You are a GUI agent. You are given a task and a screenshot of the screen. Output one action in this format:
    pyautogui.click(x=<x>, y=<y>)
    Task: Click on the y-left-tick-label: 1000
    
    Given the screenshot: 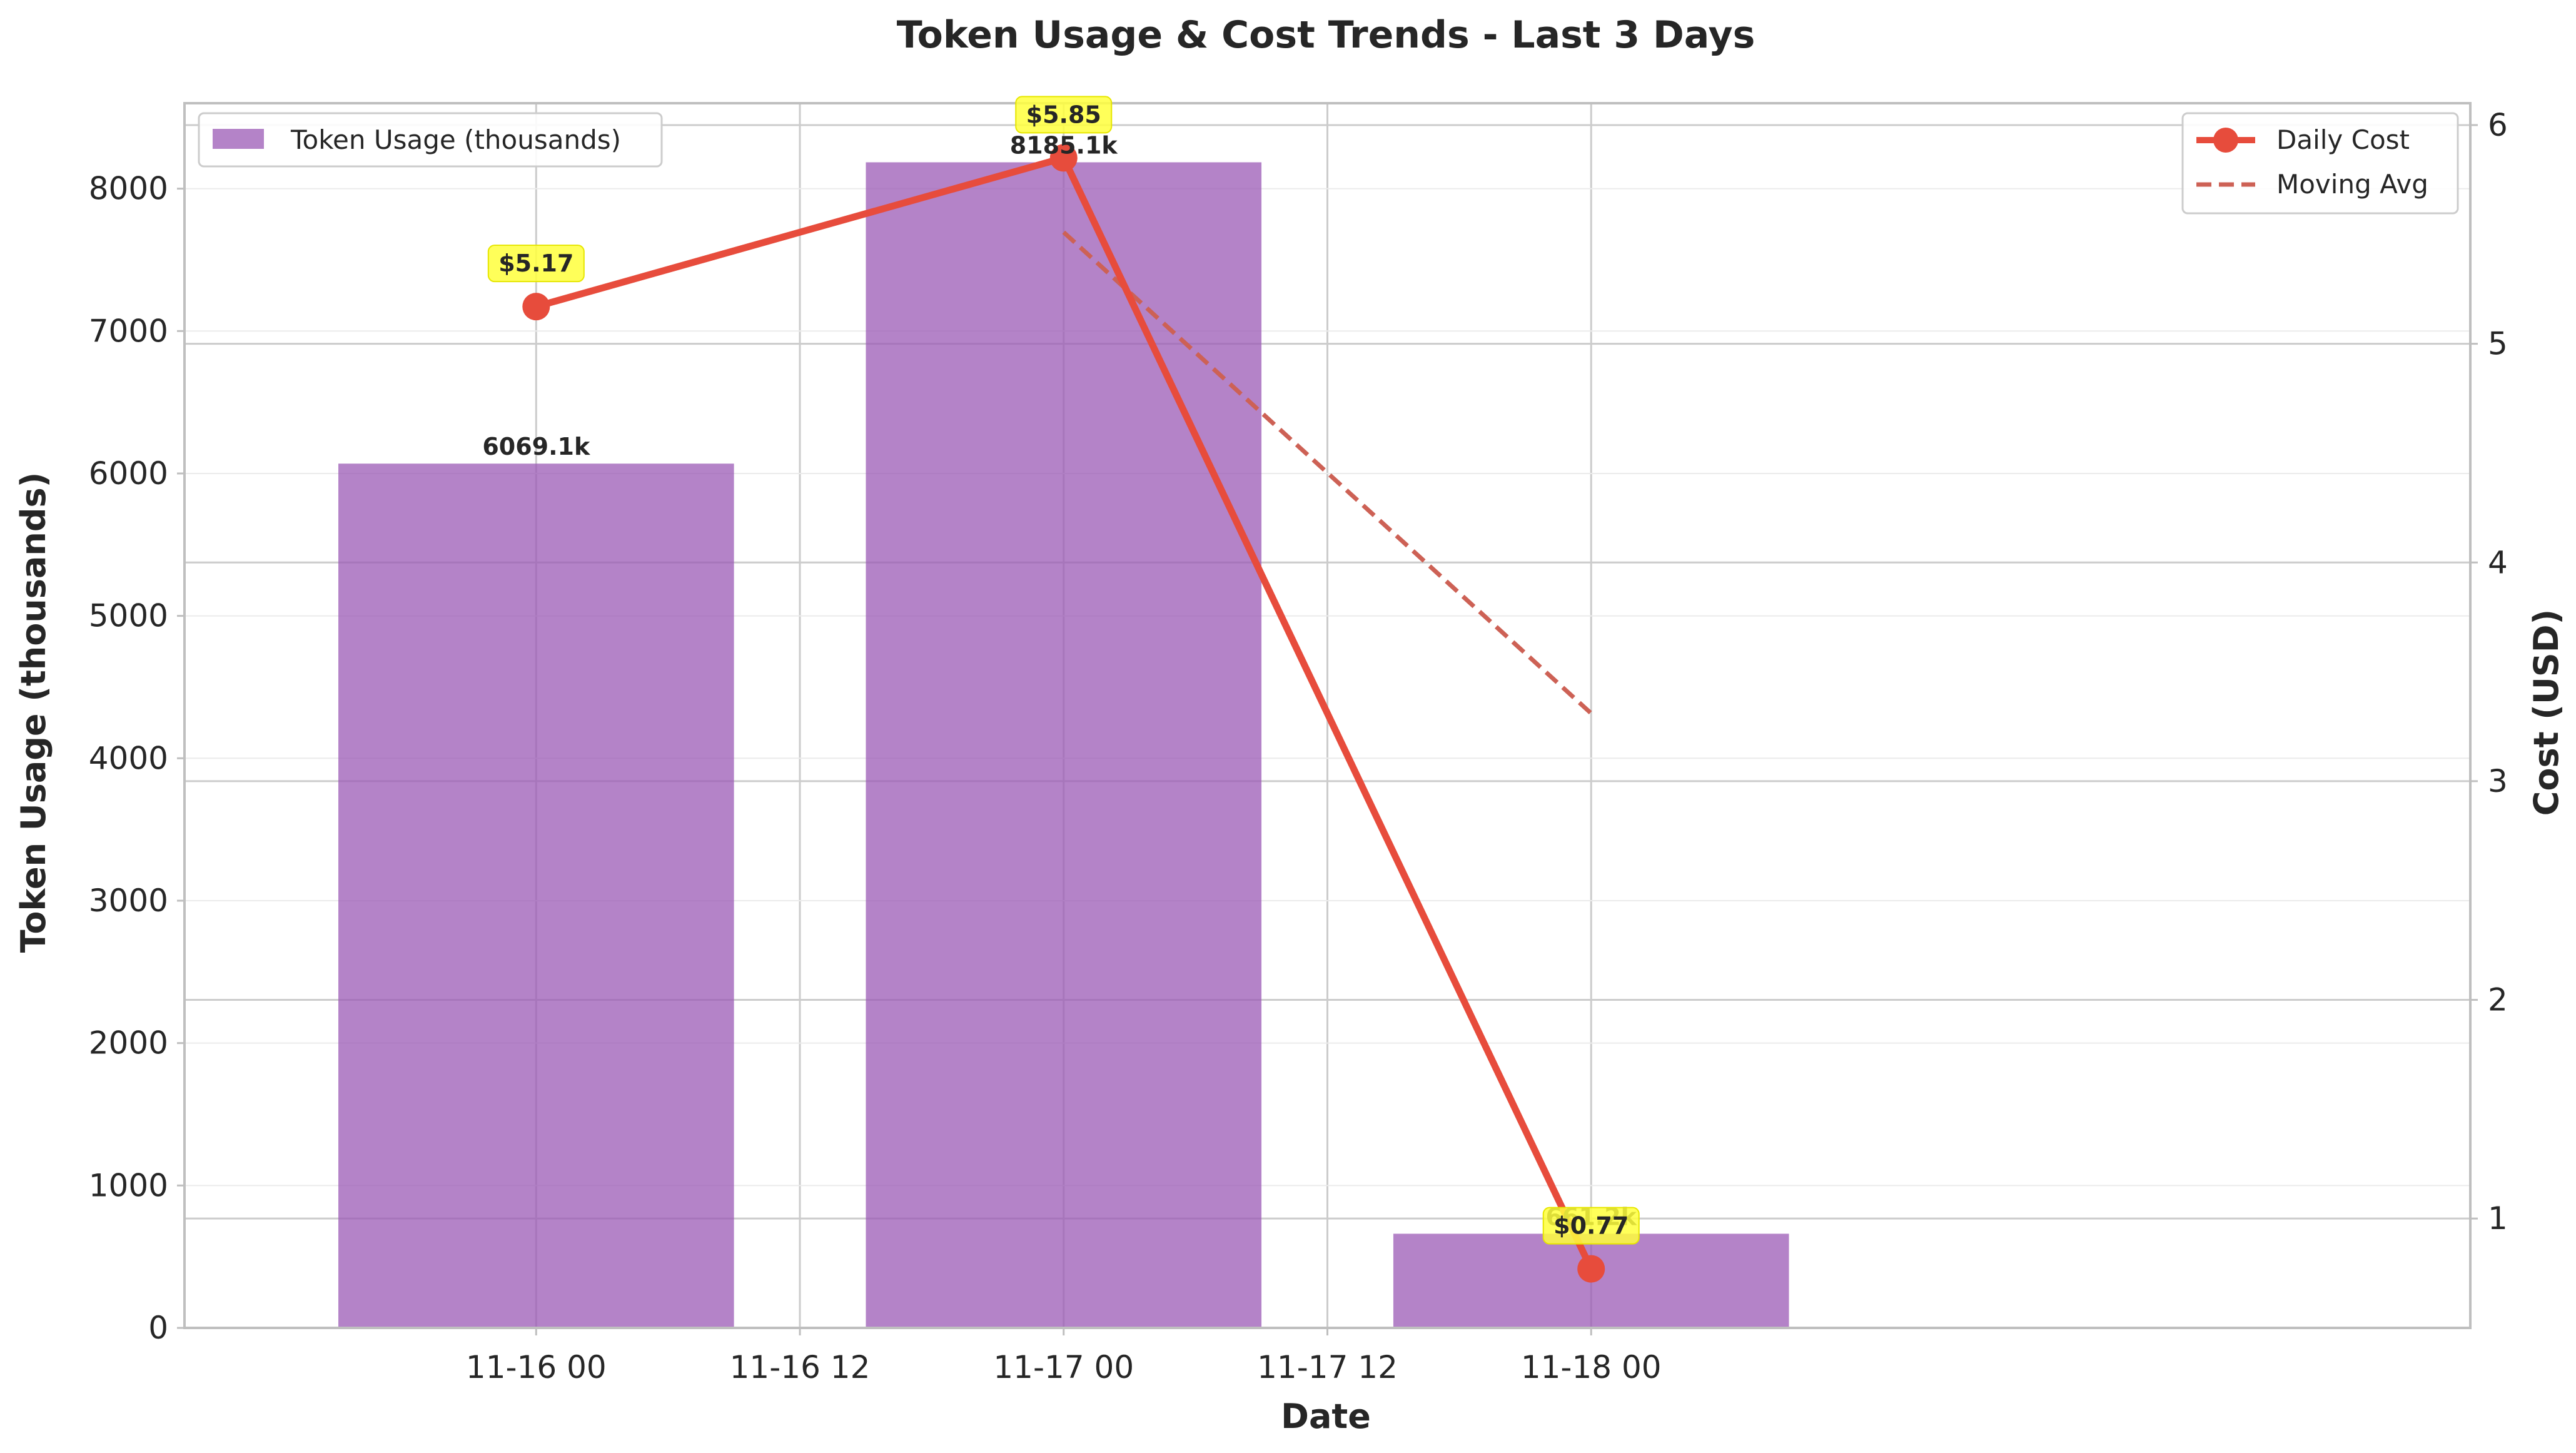 What is the action you would take?
    pyautogui.click(x=129, y=1185)
    